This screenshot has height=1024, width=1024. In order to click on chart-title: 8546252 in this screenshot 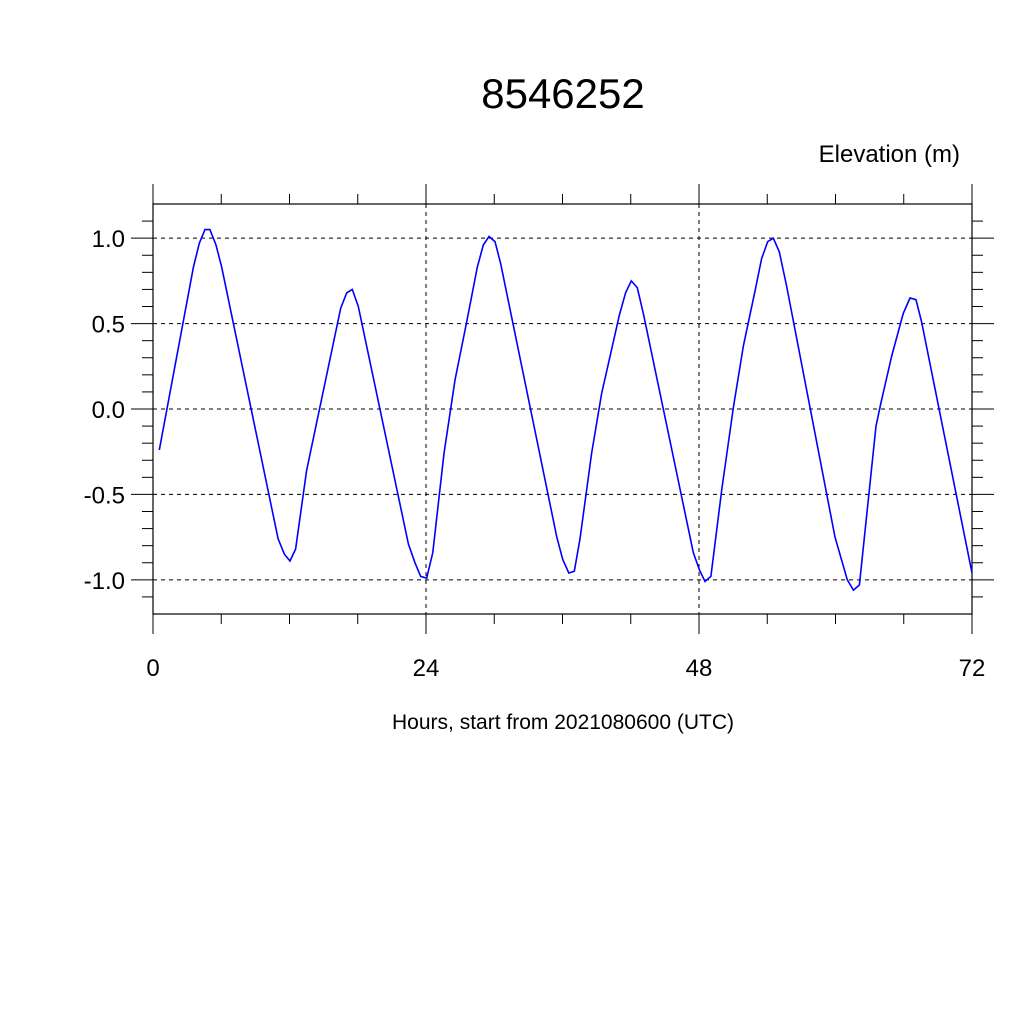, I will do `click(563, 93)`.